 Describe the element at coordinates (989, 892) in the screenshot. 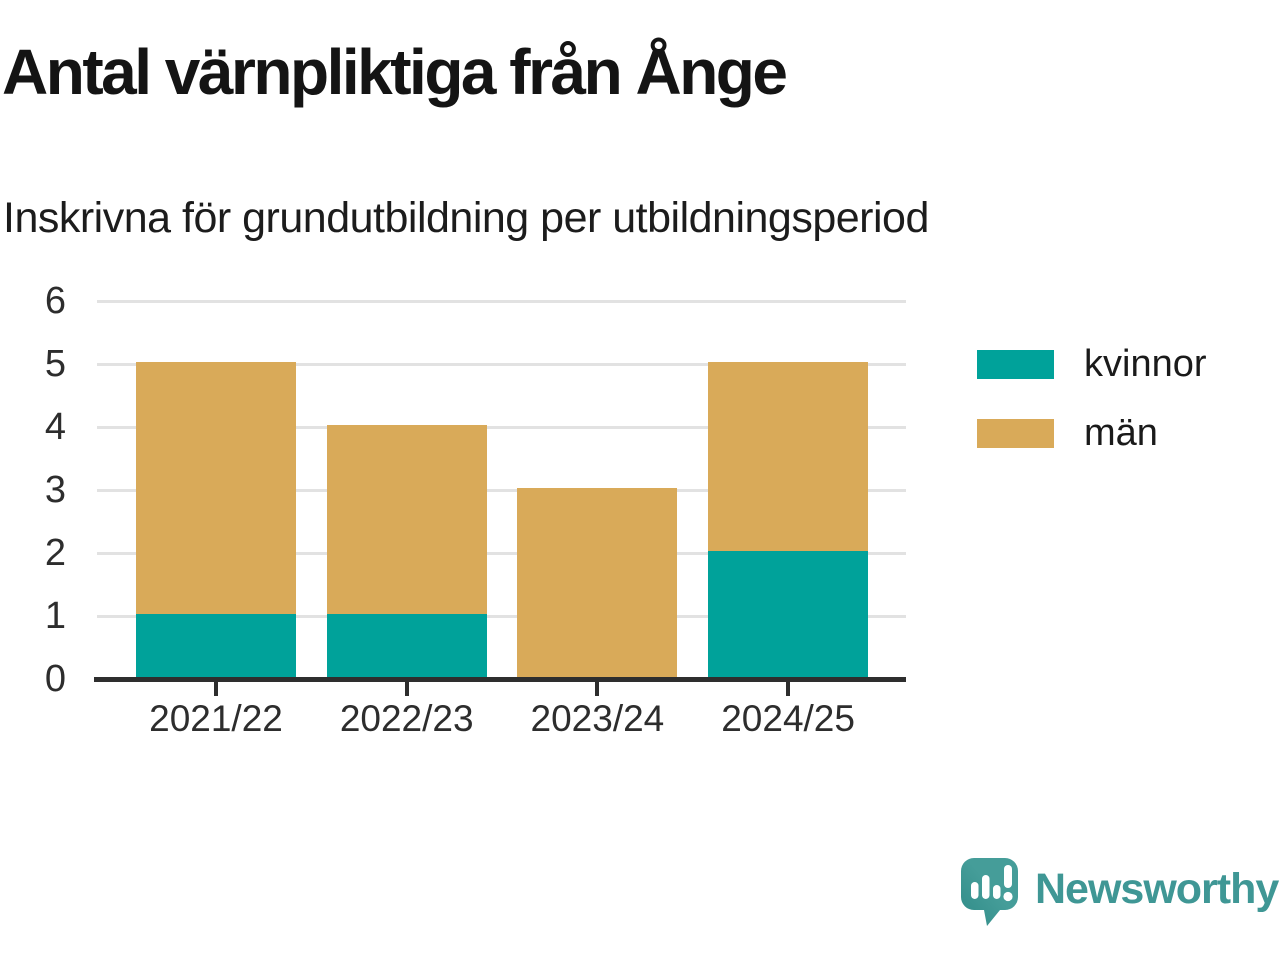

I see `newsworthy-logo-icon` at that location.